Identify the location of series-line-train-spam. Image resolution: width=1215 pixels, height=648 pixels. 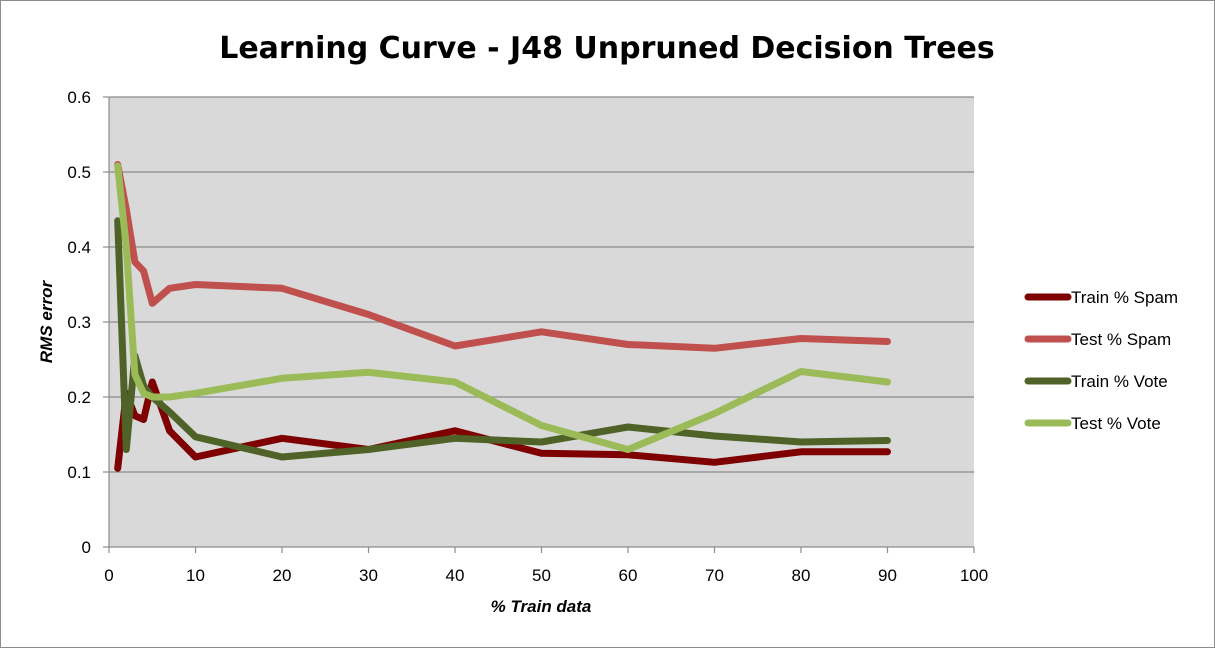
(502, 425).